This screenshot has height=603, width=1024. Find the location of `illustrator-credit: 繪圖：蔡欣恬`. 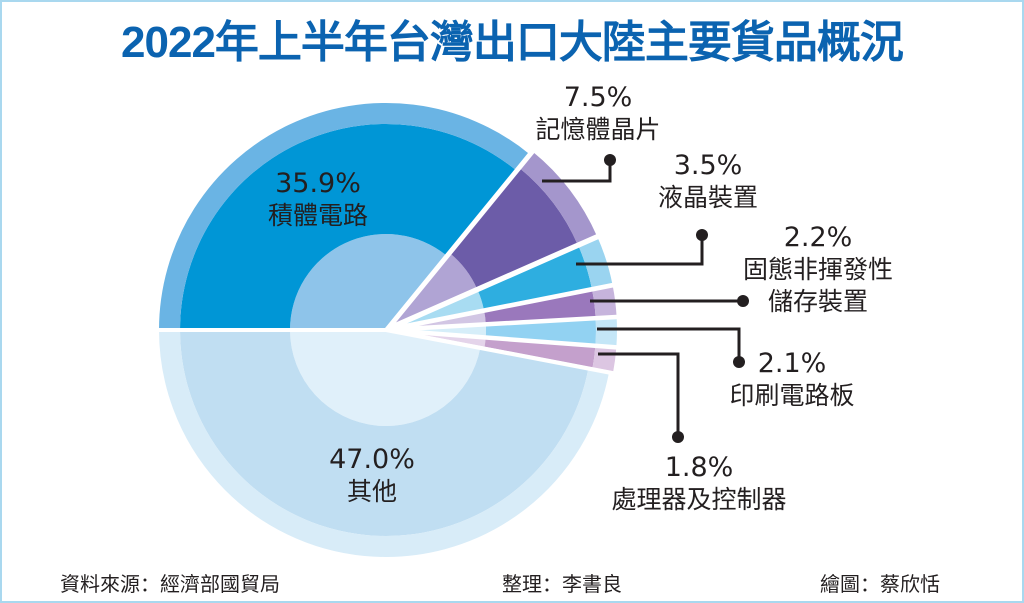

illustrator-credit: 繪圖：蔡欣恬 is located at coordinates (880, 584).